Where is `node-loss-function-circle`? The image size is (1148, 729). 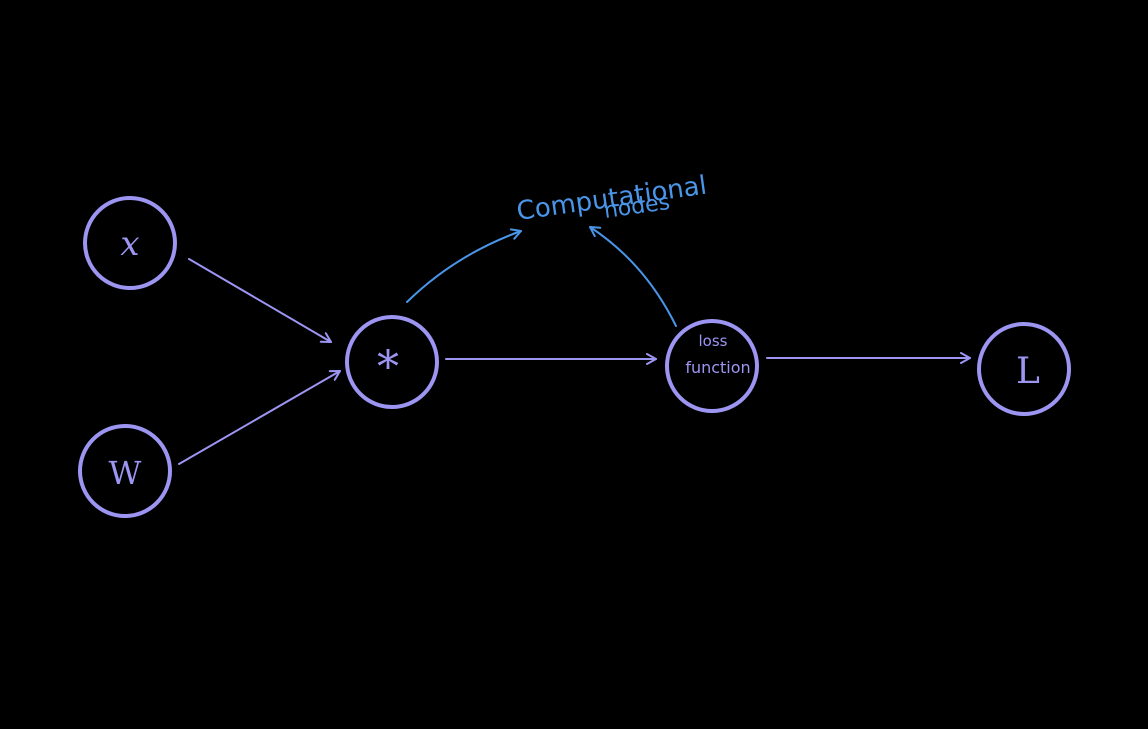
node-loss-function-circle is located at coordinates (712, 366).